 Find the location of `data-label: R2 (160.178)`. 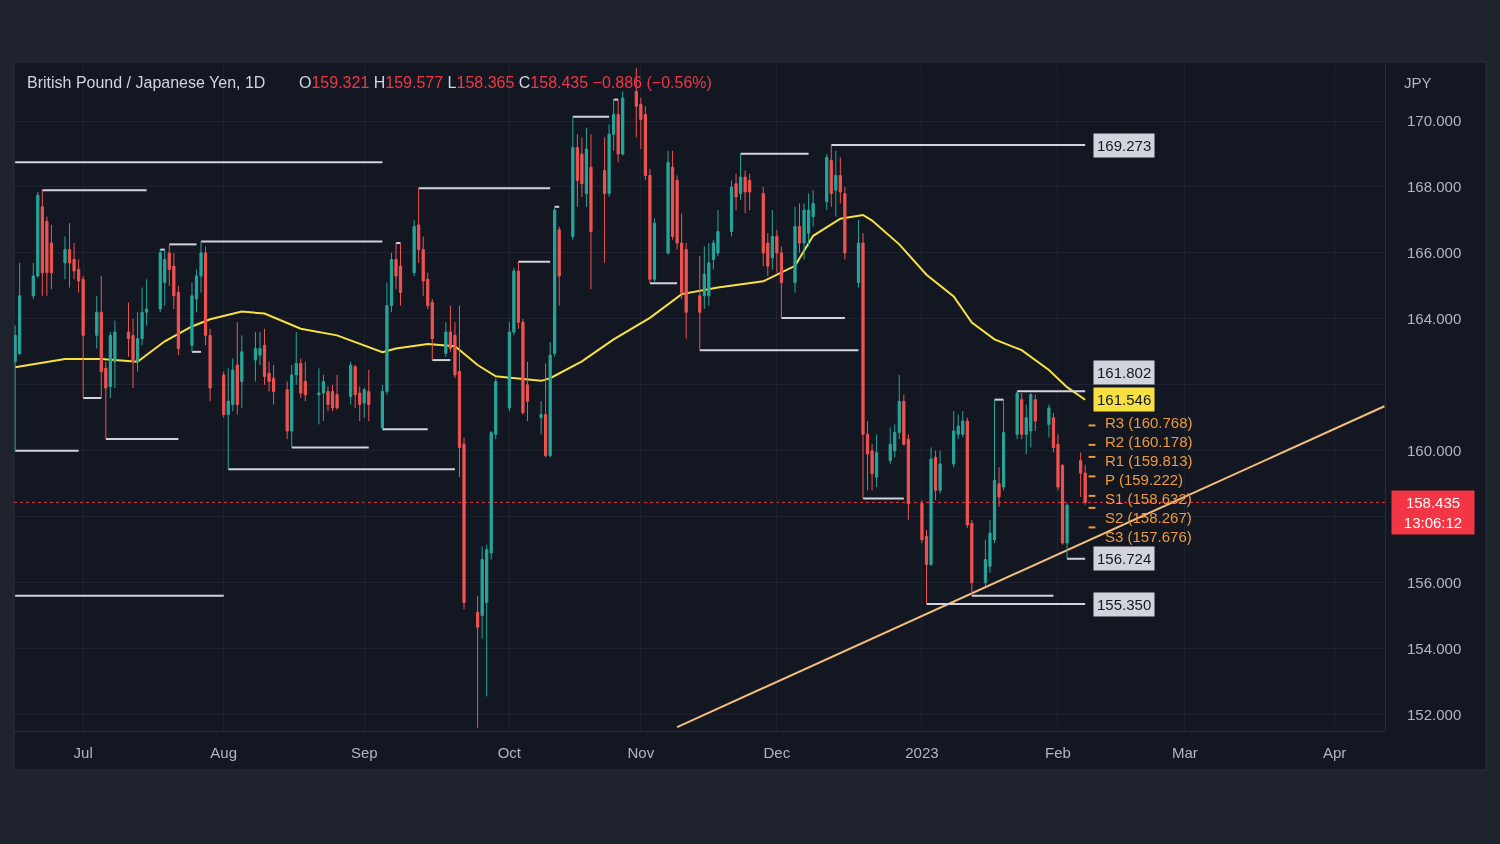

data-label: R2 (160.178) is located at coordinates (1149, 441).